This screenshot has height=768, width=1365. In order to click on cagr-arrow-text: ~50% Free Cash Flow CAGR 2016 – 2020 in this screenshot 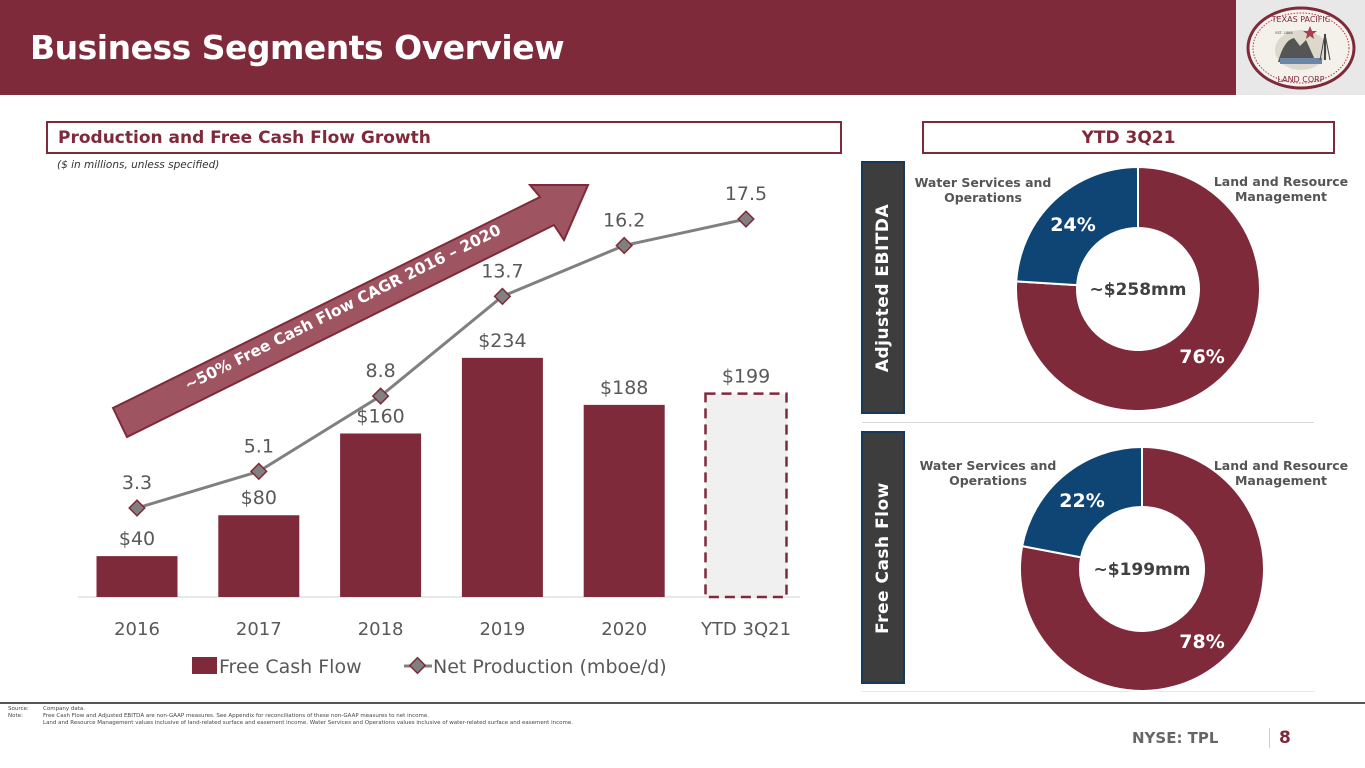, I will do `click(343, 307)`.